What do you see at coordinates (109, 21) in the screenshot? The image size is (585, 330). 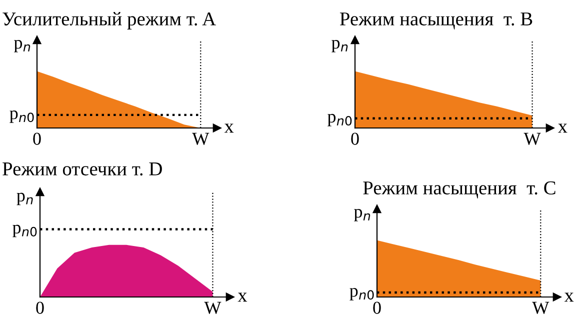 I see `chart-title: Усилительный режим т. A` at bounding box center [109, 21].